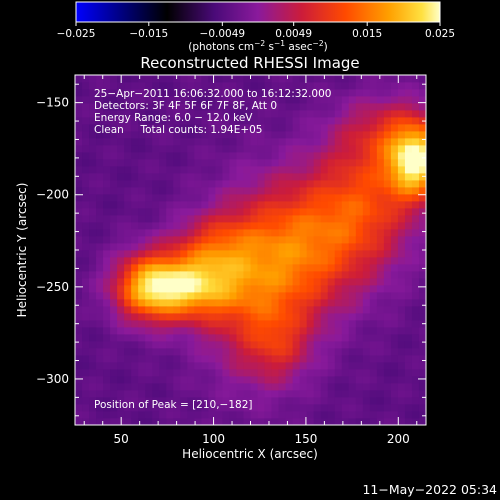  Describe the element at coordinates (250, 454) in the screenshot. I see `x-axis-label: Heliocentric X (arcsec)` at that location.